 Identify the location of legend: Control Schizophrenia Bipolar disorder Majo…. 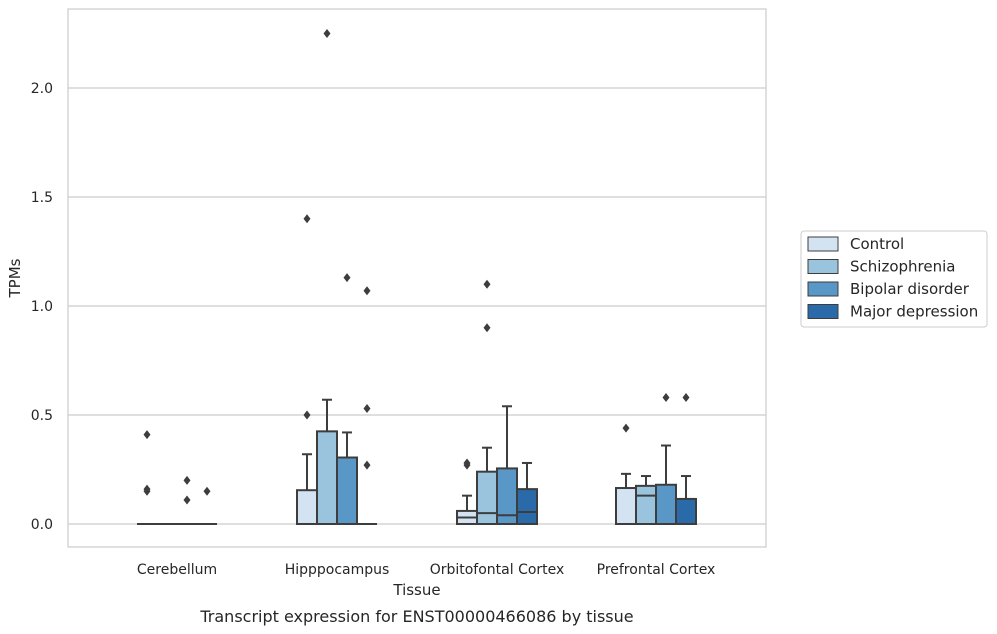
(894, 279).